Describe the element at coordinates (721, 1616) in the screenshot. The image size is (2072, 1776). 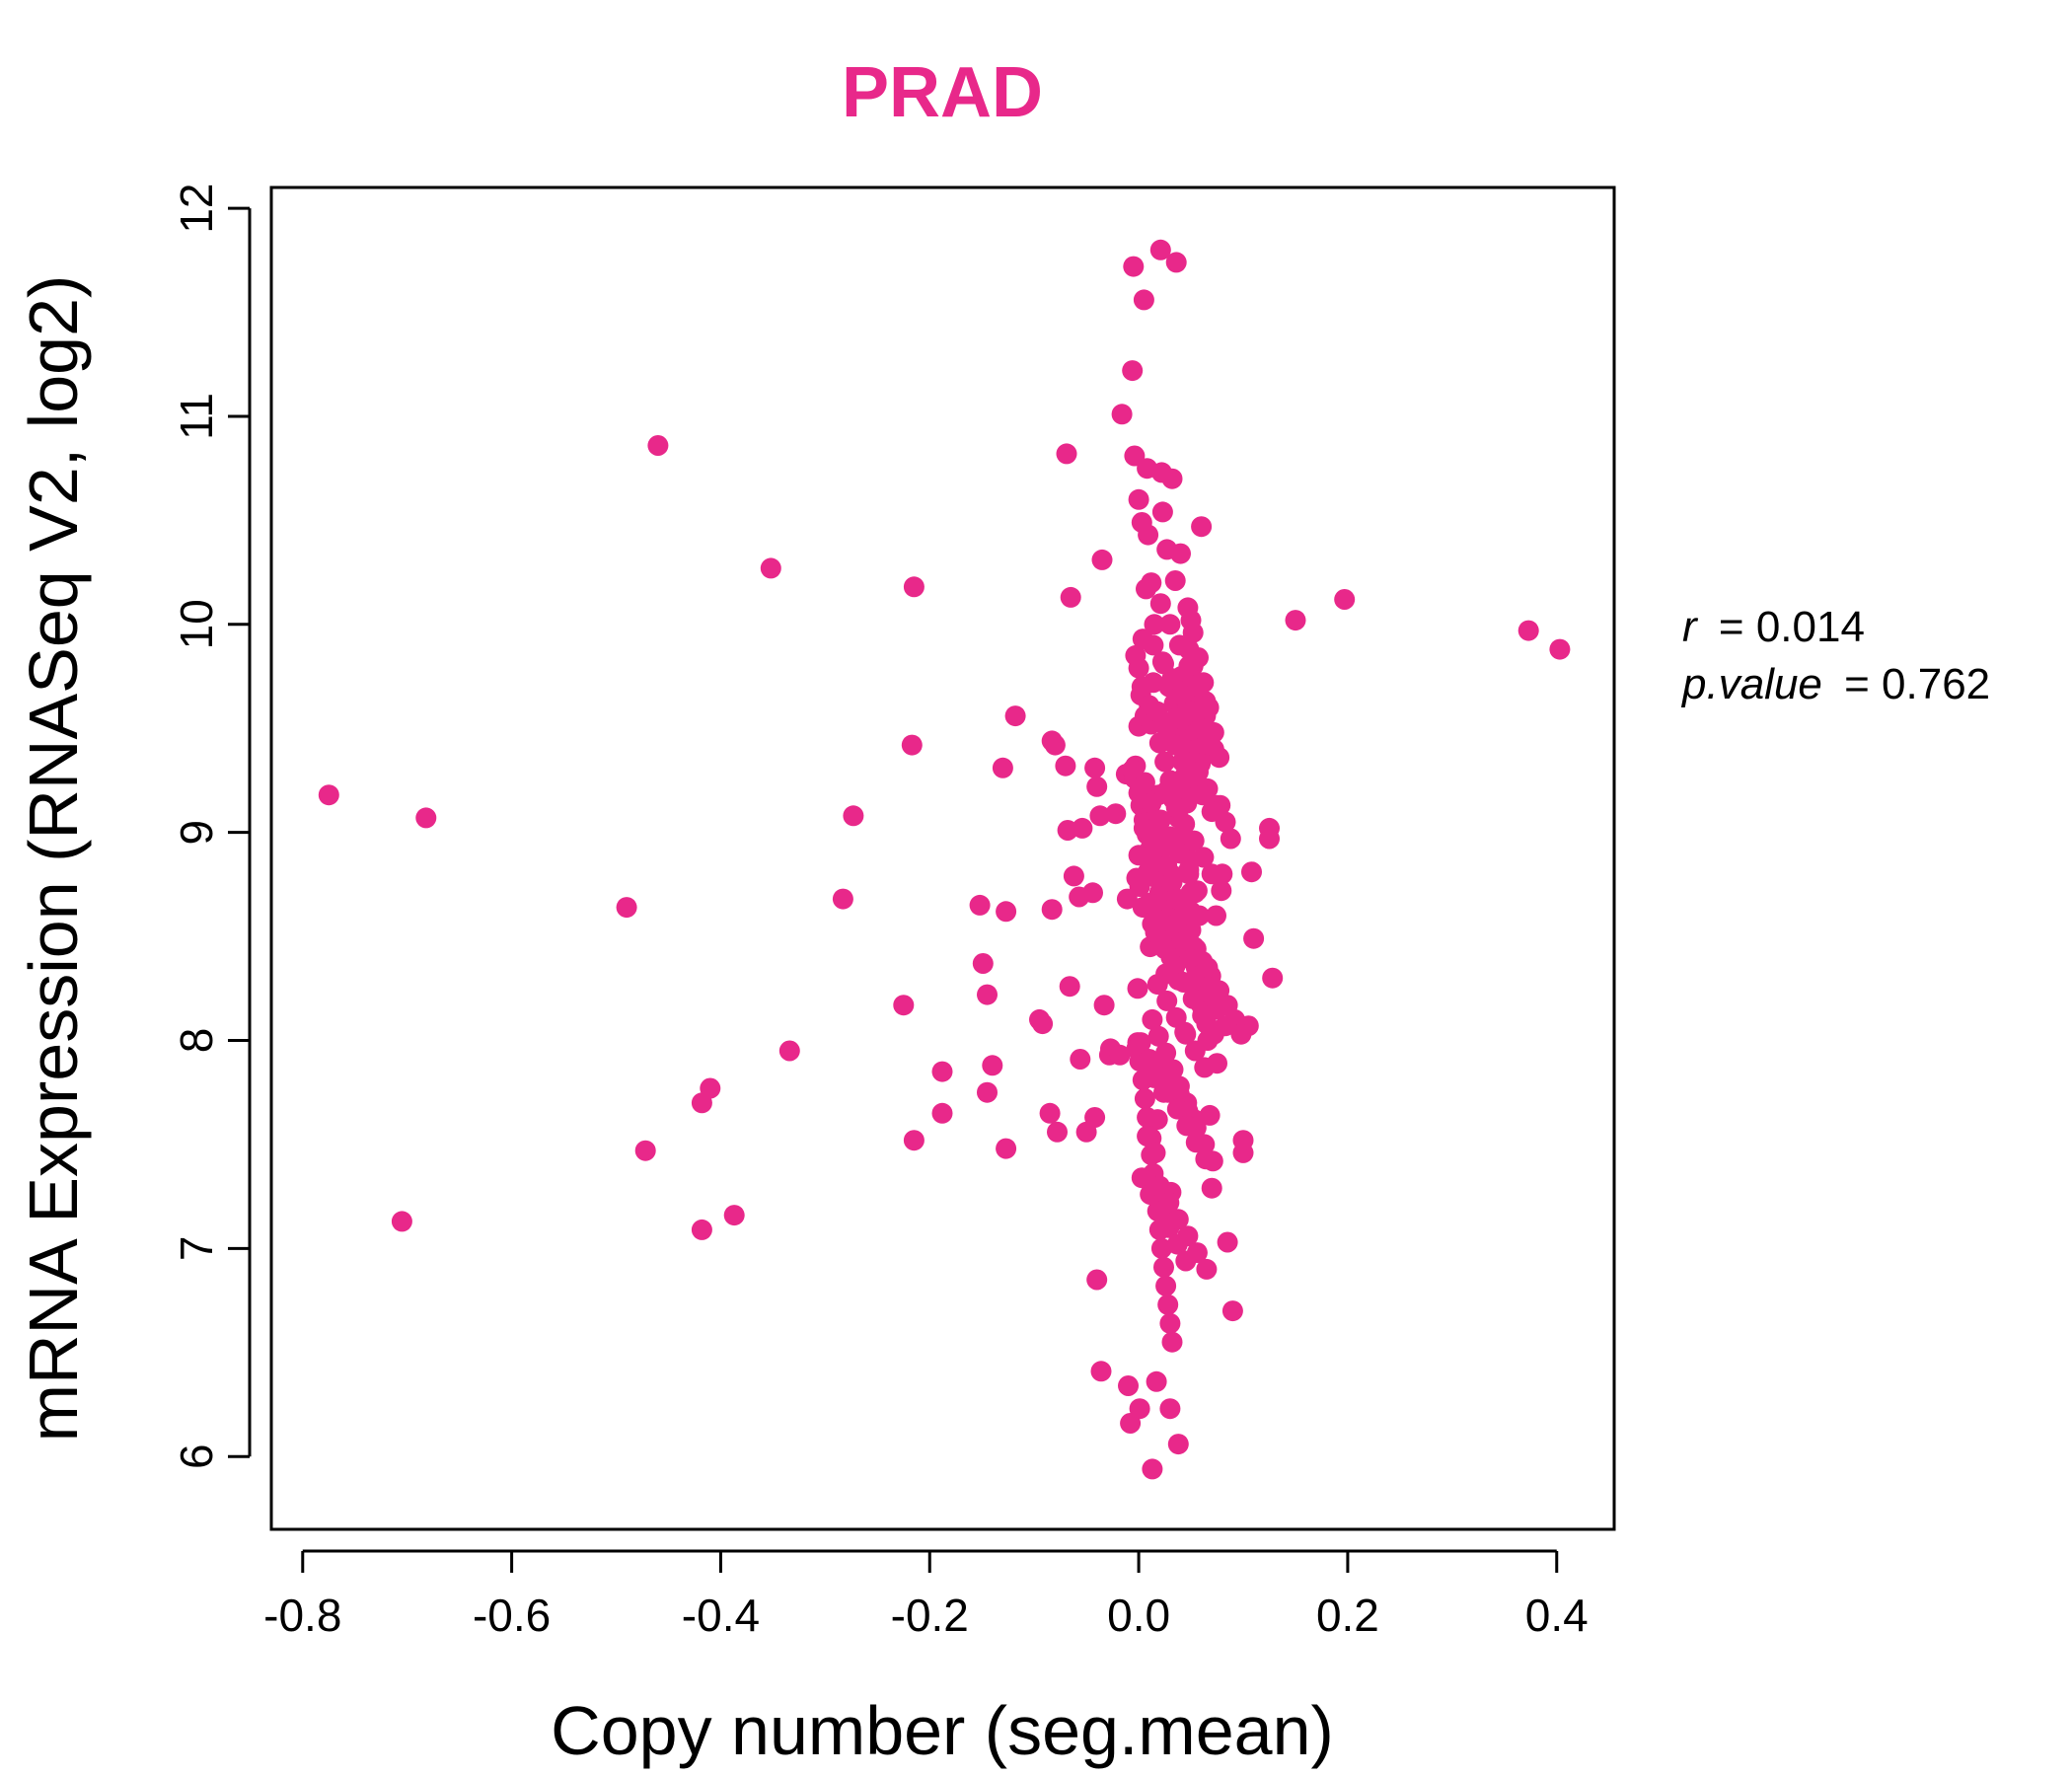
I see `x-tick-label: -0.4` at that location.